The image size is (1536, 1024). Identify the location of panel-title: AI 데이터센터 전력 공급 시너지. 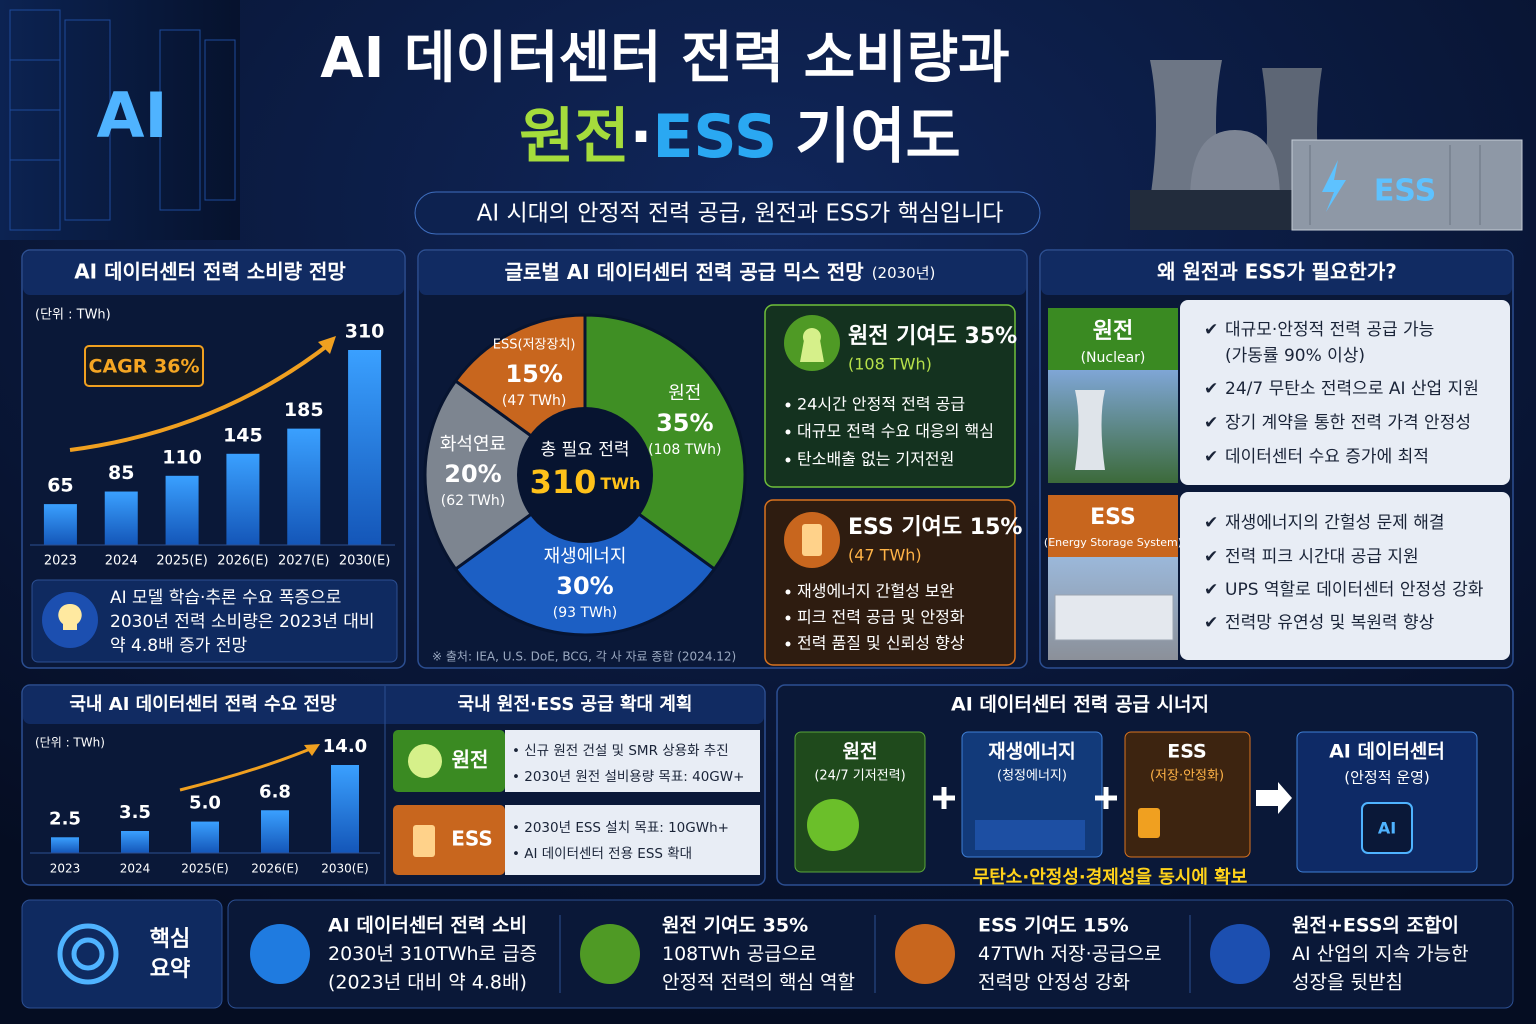
(1080, 705).